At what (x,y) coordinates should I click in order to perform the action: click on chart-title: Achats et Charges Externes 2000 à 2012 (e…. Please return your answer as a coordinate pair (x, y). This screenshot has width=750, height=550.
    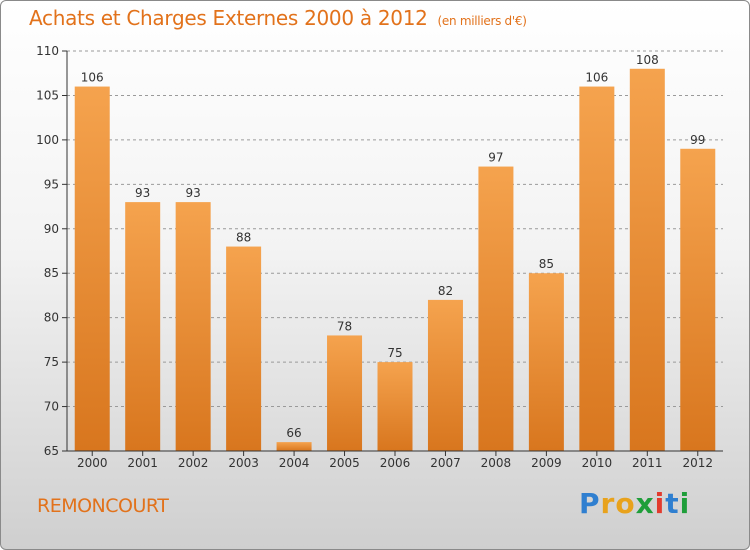
    Looking at the image, I should click on (278, 18).